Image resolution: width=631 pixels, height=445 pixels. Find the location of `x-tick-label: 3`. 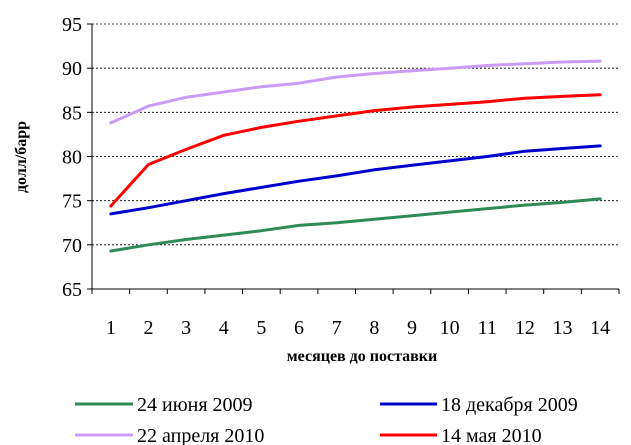

x-tick-label: 3 is located at coordinates (186, 328).